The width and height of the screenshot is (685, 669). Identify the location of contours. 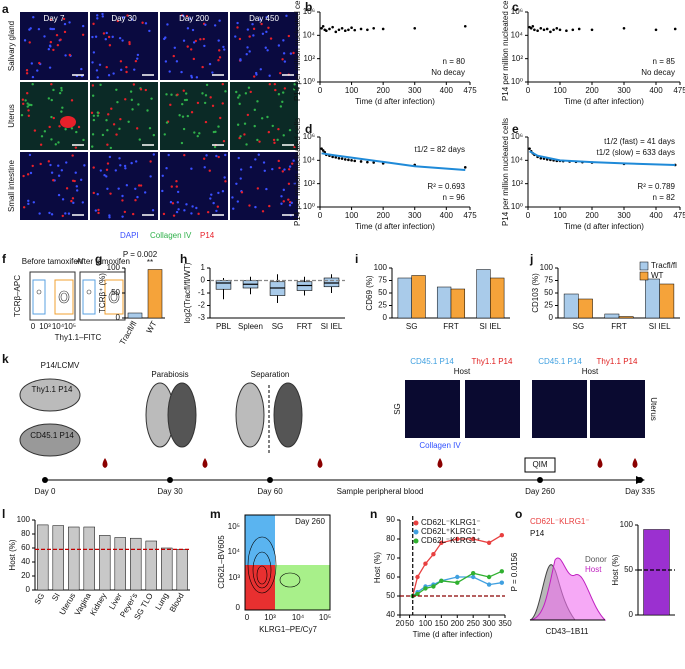
(78, 296).